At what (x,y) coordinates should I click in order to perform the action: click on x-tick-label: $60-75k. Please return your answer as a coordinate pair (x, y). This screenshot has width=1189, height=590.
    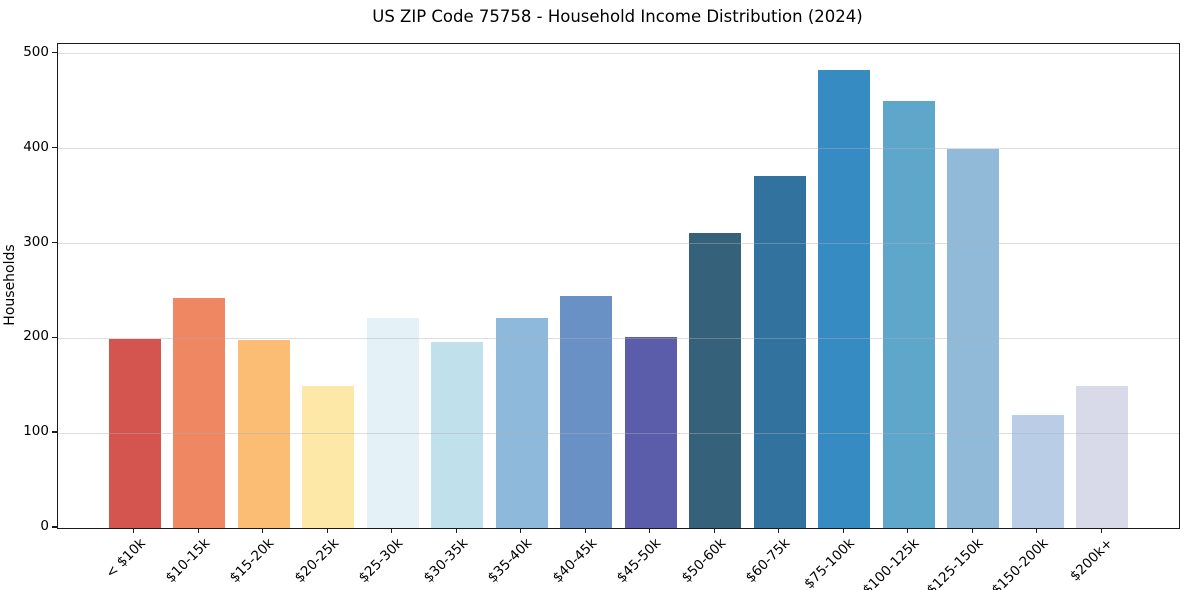
    Looking at the image, I should click on (768, 560).